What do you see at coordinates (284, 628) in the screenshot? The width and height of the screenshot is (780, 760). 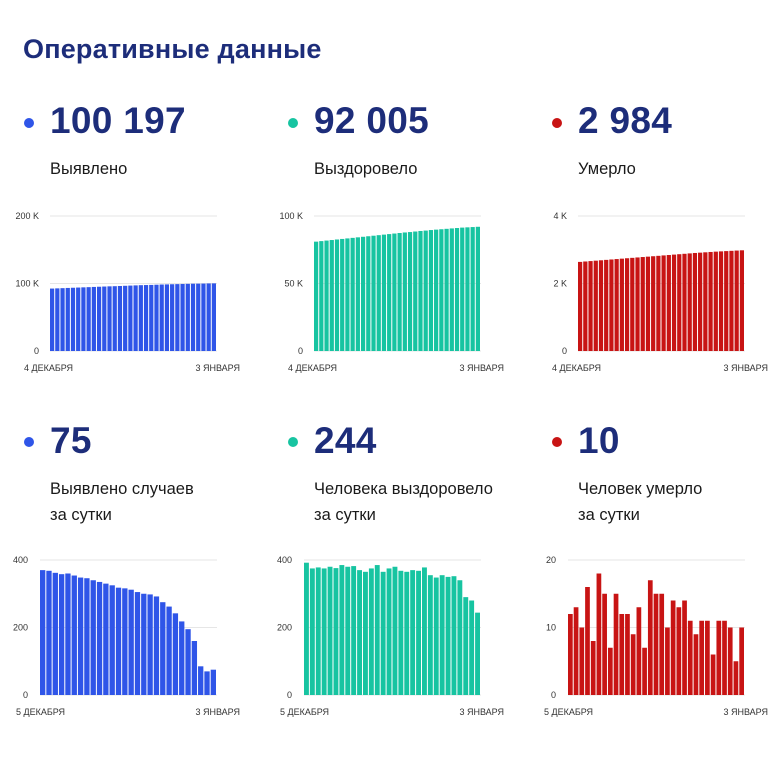 I see `y-tick-label: 200` at bounding box center [284, 628].